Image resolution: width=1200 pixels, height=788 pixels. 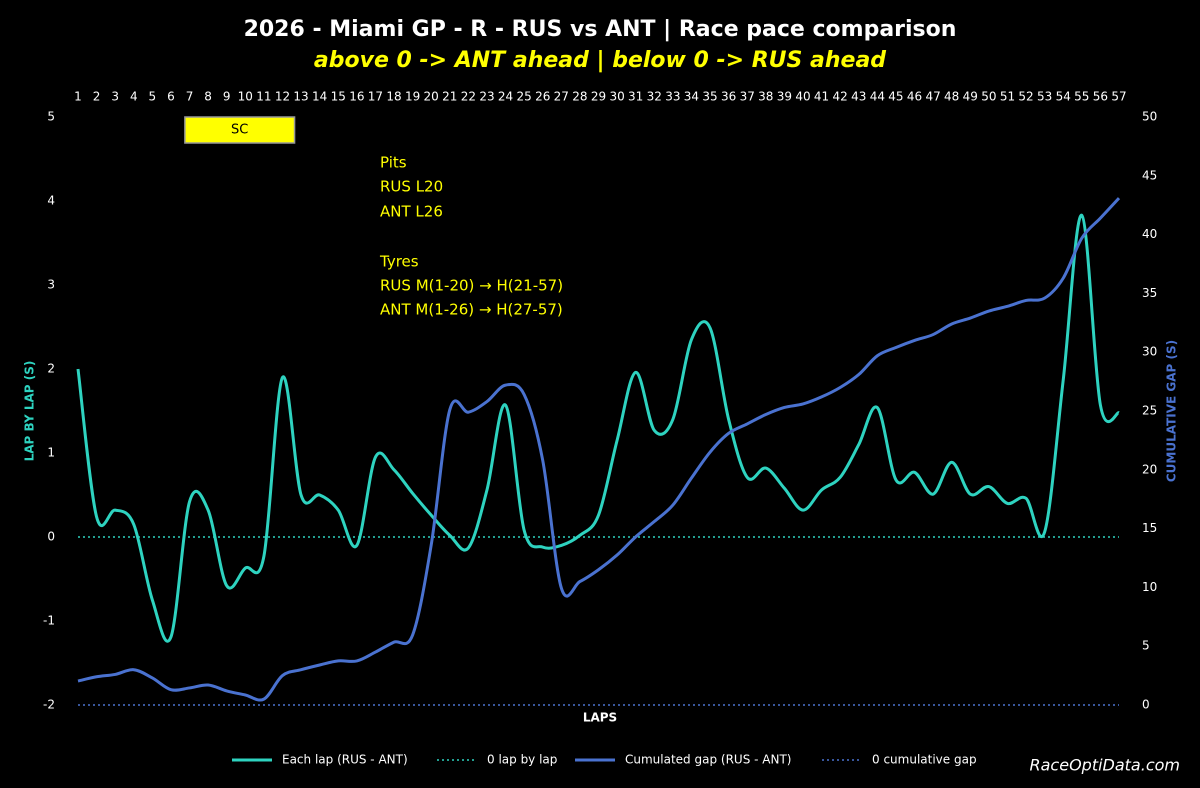 I want to click on x-tick-label: 56, so click(x=1100, y=97).